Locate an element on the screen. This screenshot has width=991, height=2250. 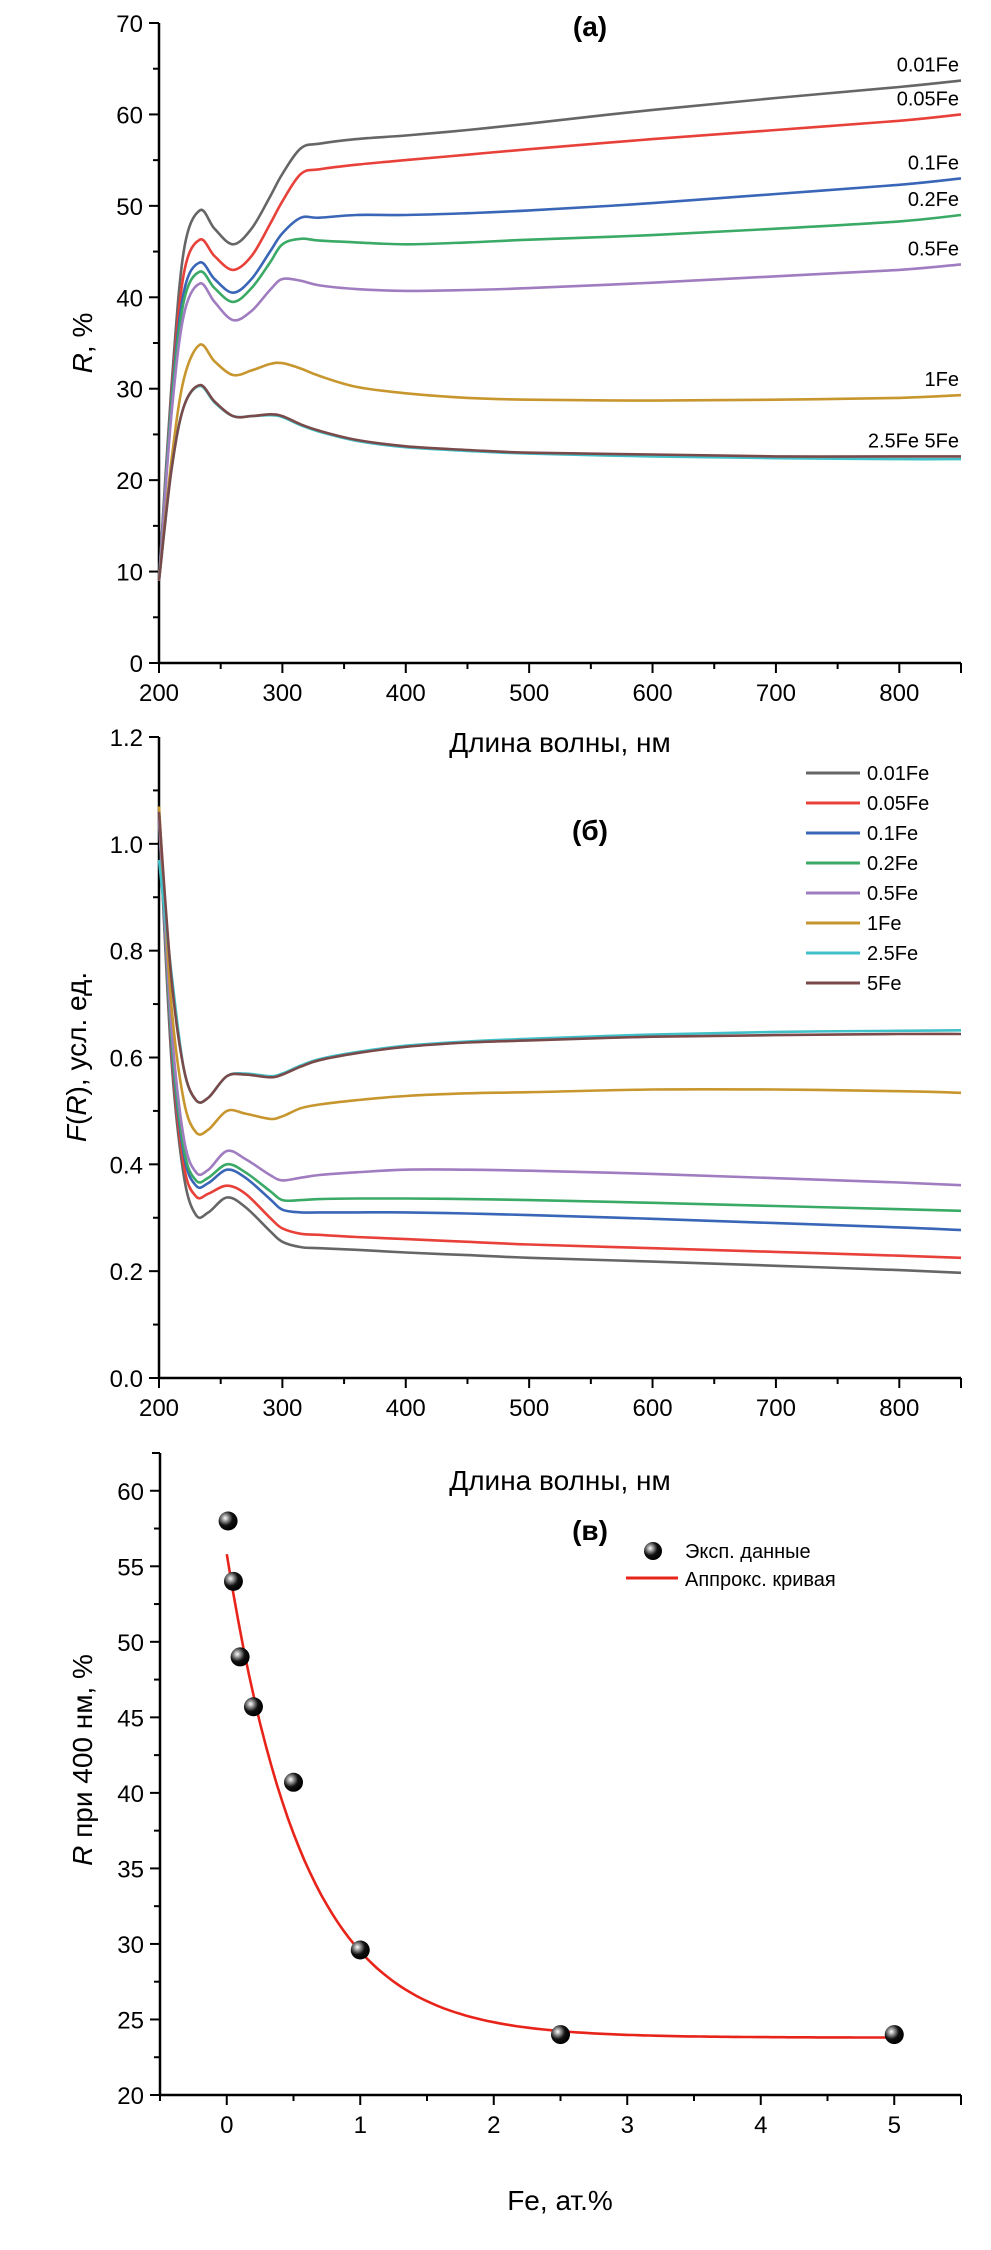
panel-a-x-axis-title: Длина волны, нм is located at coordinates (559, 742).